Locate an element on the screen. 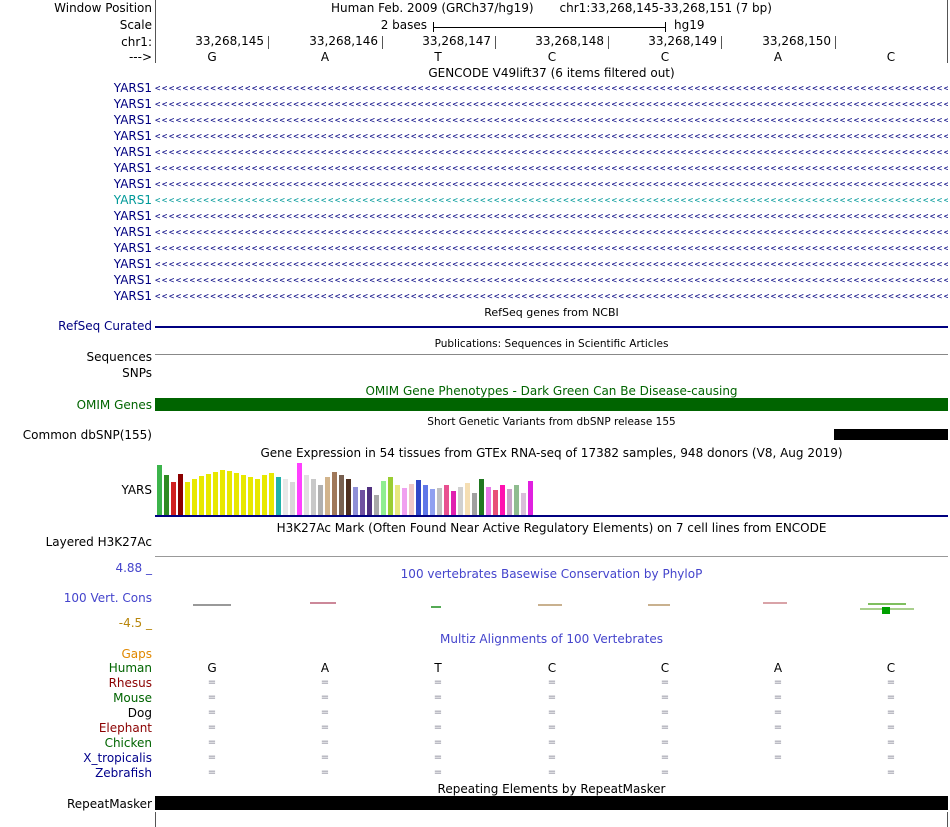  gtex-bar-chart is located at coordinates (551, 488).